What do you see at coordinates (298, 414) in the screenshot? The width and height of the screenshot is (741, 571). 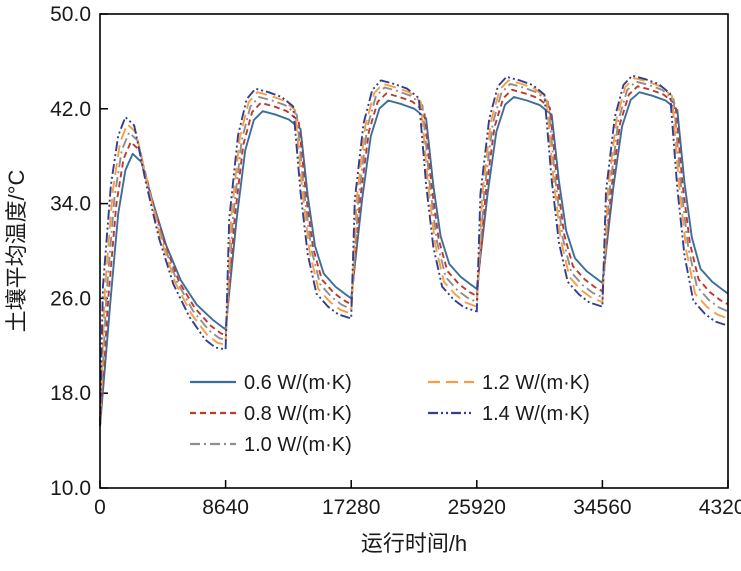 I see `legend-label: 0.8 W/(m·K)` at bounding box center [298, 414].